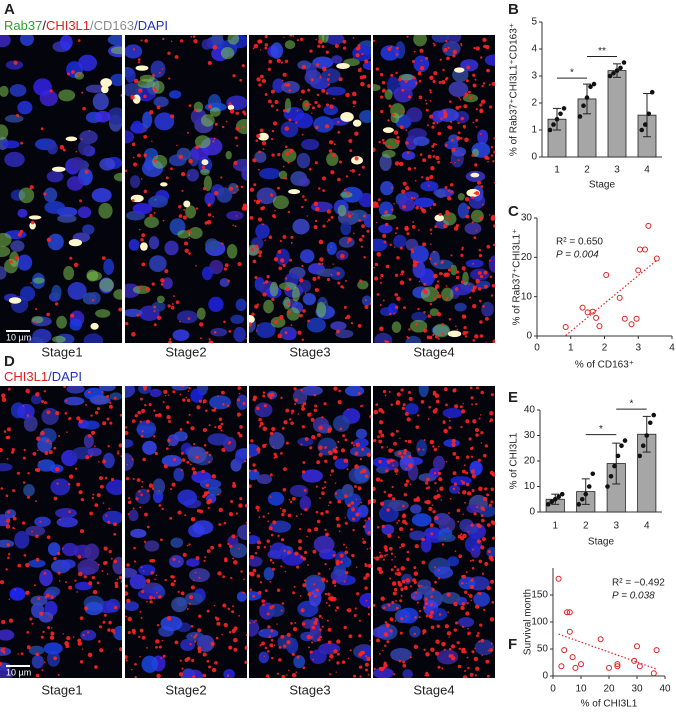 The image size is (676, 712). What do you see at coordinates (205, 162) in the screenshot?
I see `white-signal` at bounding box center [205, 162].